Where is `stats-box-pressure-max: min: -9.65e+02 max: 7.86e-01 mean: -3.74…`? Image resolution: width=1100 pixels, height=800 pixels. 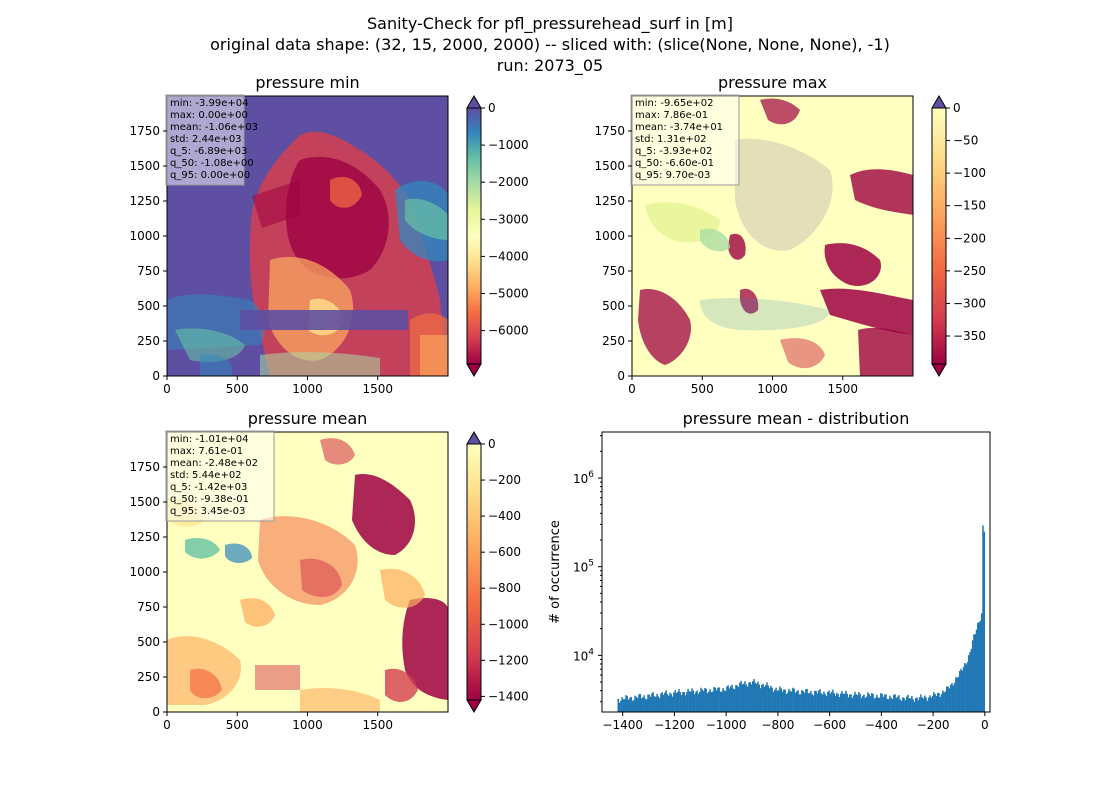 stats-box-pressure-max: min: -9.65e+02 max: 7.86e-01 mean: -3.74… is located at coordinates (685, 140).